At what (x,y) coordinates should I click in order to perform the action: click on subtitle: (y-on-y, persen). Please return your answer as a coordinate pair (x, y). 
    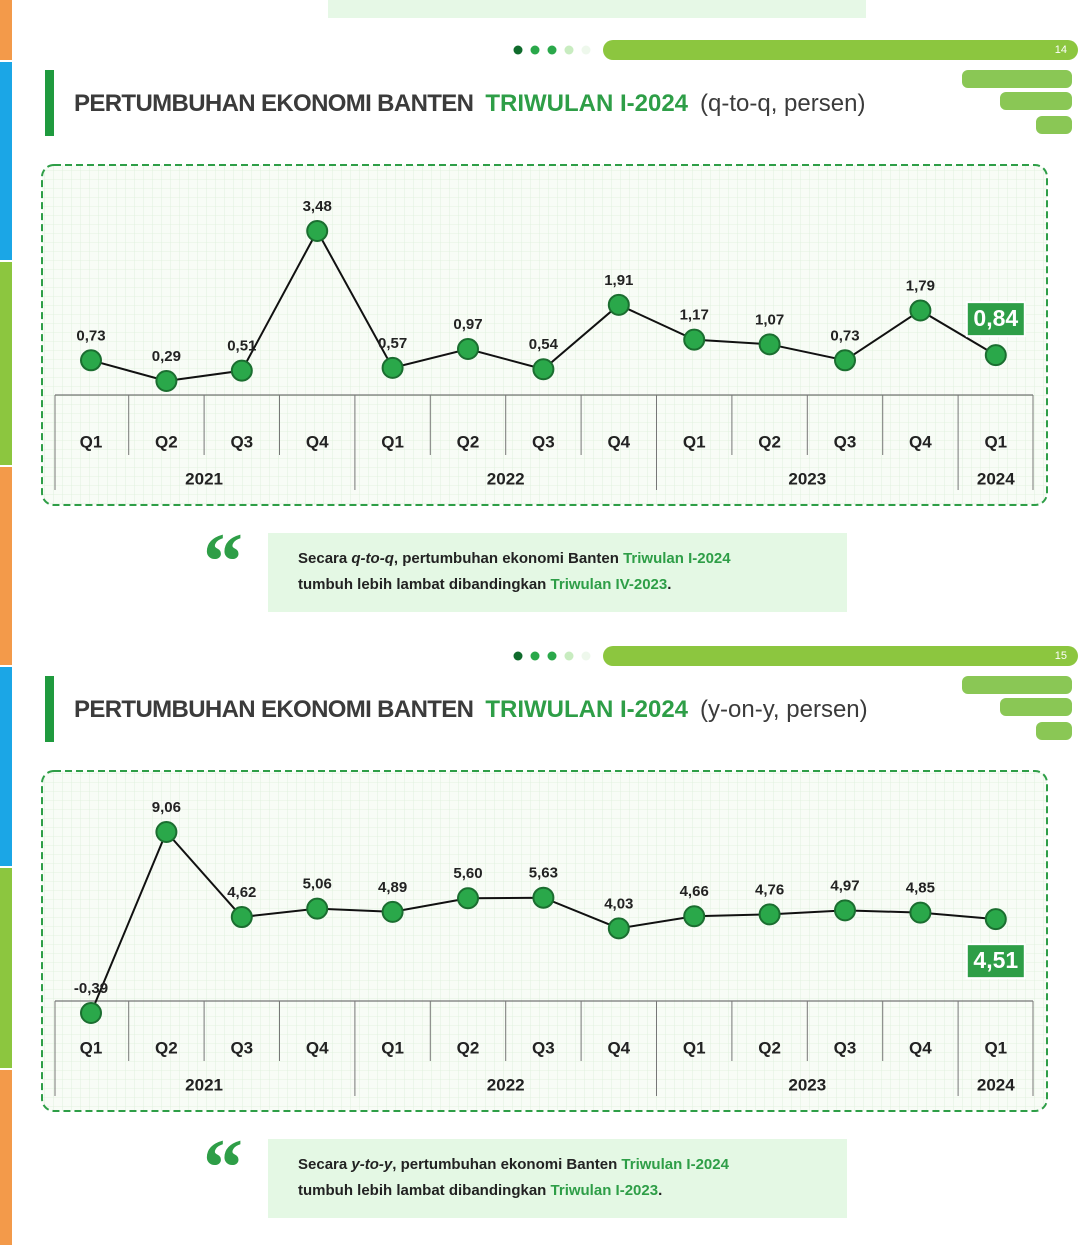
    Looking at the image, I should click on (784, 709).